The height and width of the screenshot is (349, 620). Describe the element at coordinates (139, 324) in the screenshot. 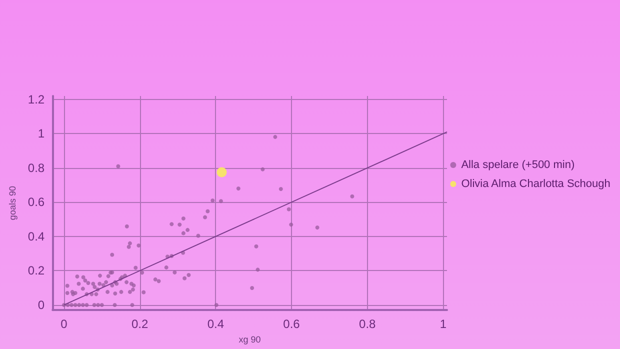

I see `x-tick-label: 0.2` at that location.